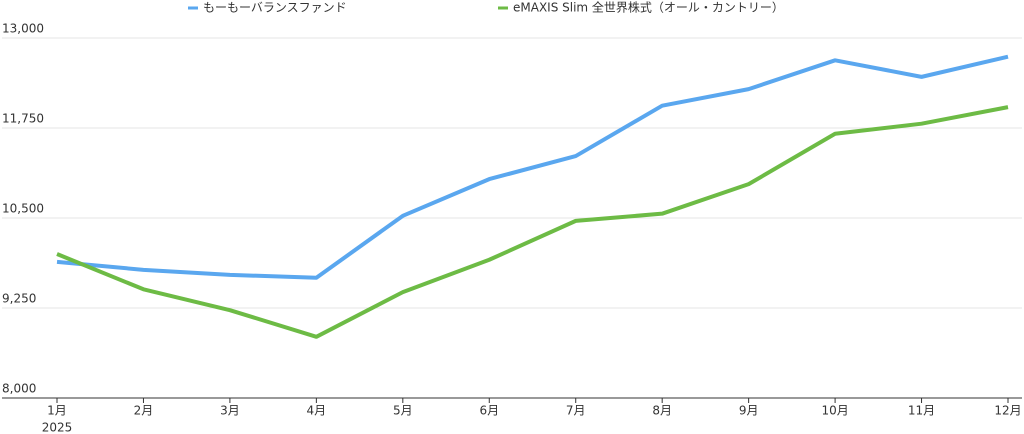 The image size is (1024, 434). What do you see at coordinates (489, 411) in the screenshot?
I see `x-tick-label: 6月` at bounding box center [489, 411].